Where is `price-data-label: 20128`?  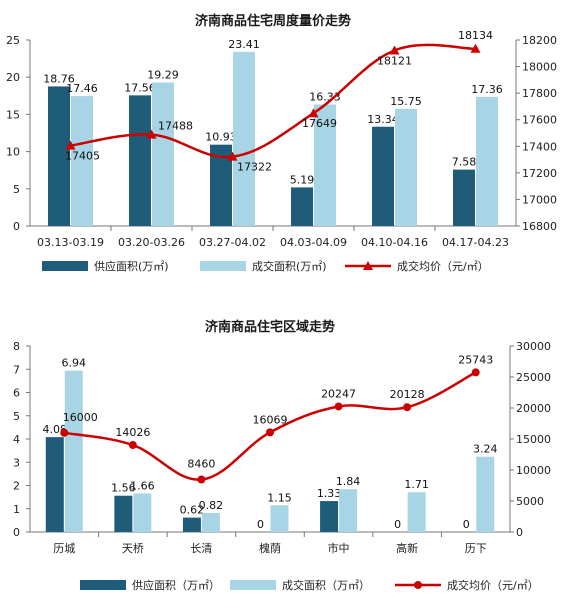 price-data-label: 20128 is located at coordinates (407, 394).